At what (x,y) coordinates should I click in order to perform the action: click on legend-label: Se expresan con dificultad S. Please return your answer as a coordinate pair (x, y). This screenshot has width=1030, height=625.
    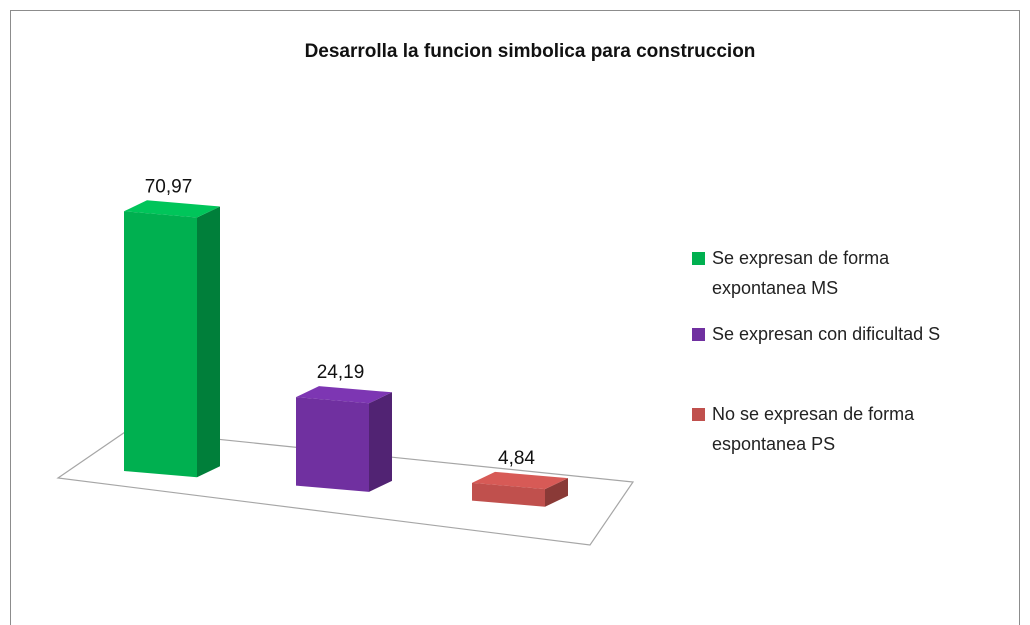
    Looking at the image, I should click on (826, 334).